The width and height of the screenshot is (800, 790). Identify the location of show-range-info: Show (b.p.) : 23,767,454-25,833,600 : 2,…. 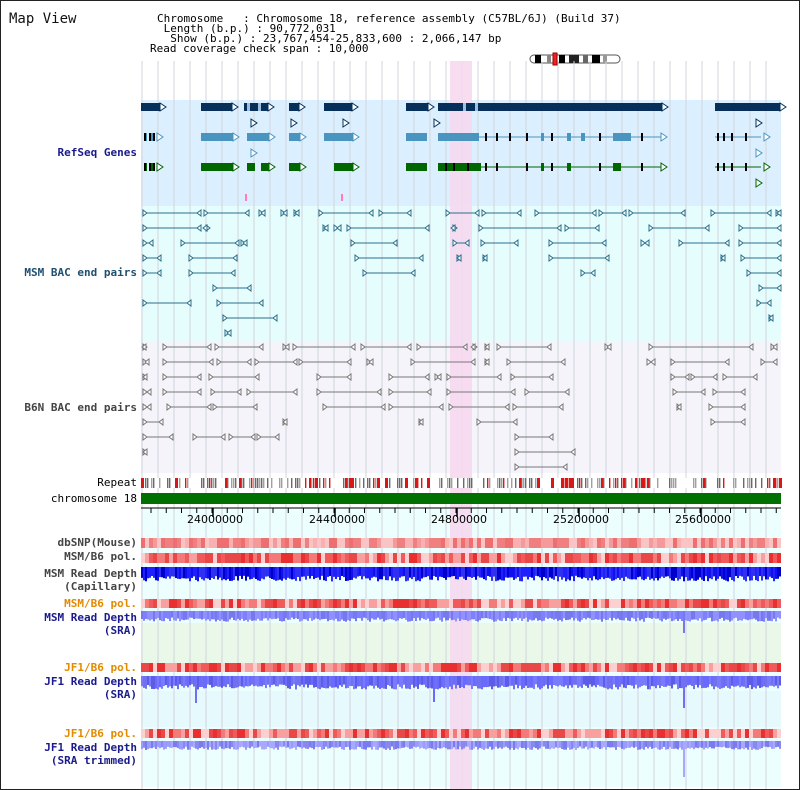
(329, 38).